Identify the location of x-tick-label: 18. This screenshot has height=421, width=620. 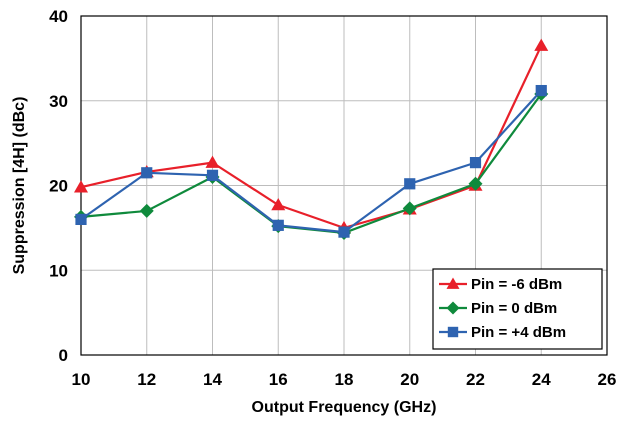
(344, 379).